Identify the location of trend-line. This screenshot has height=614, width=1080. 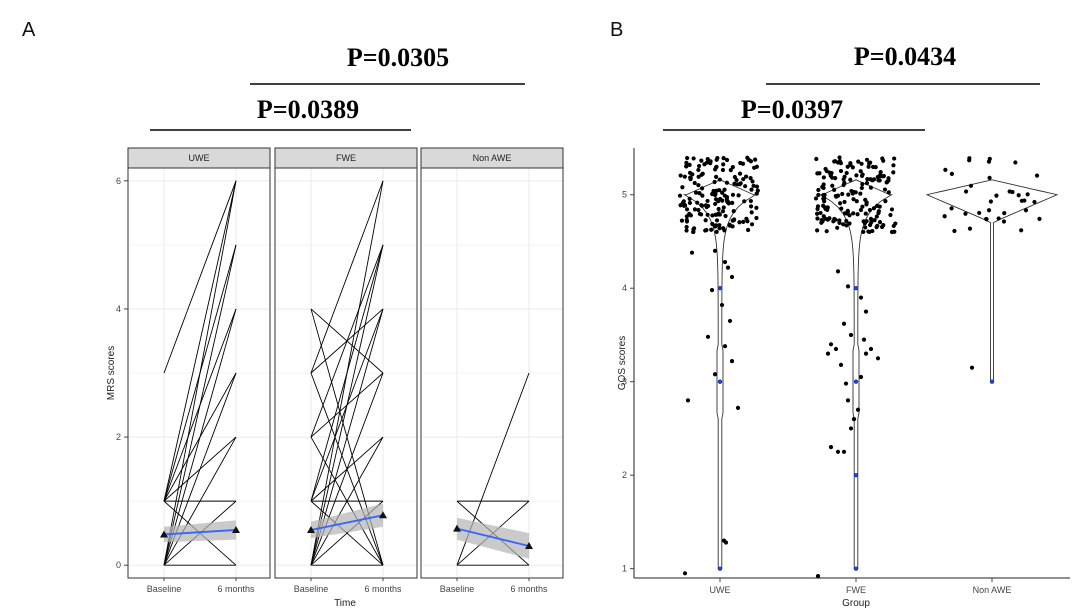
(493, 537).